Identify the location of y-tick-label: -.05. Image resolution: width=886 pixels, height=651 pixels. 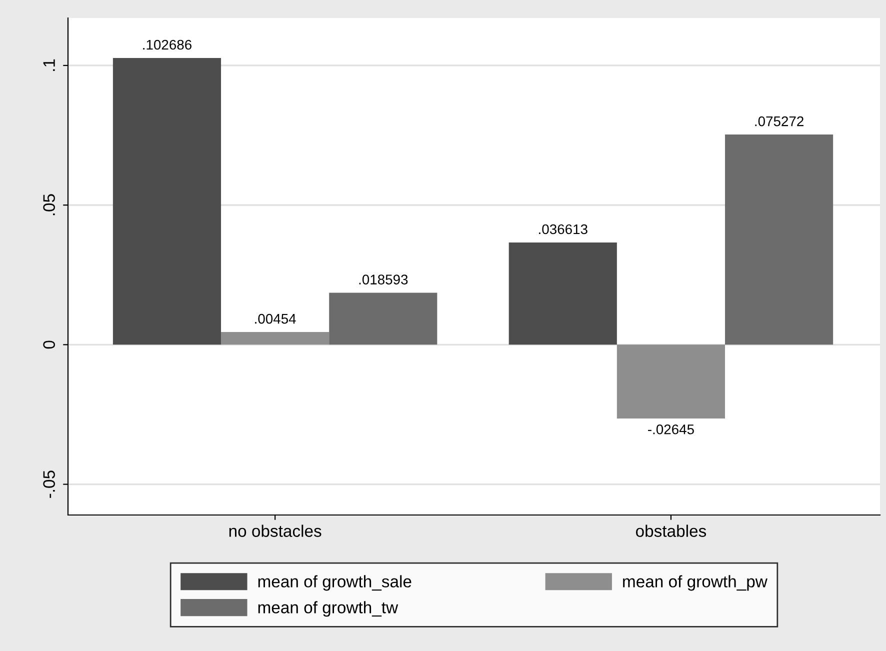
(49, 484).